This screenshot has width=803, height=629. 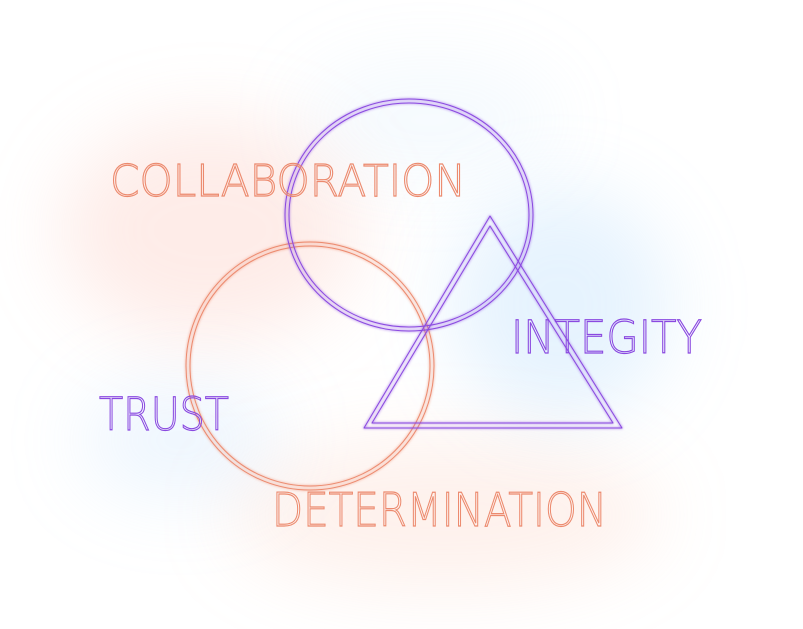 I want to click on label-collaboration: COLLABORATION, so click(x=288, y=181).